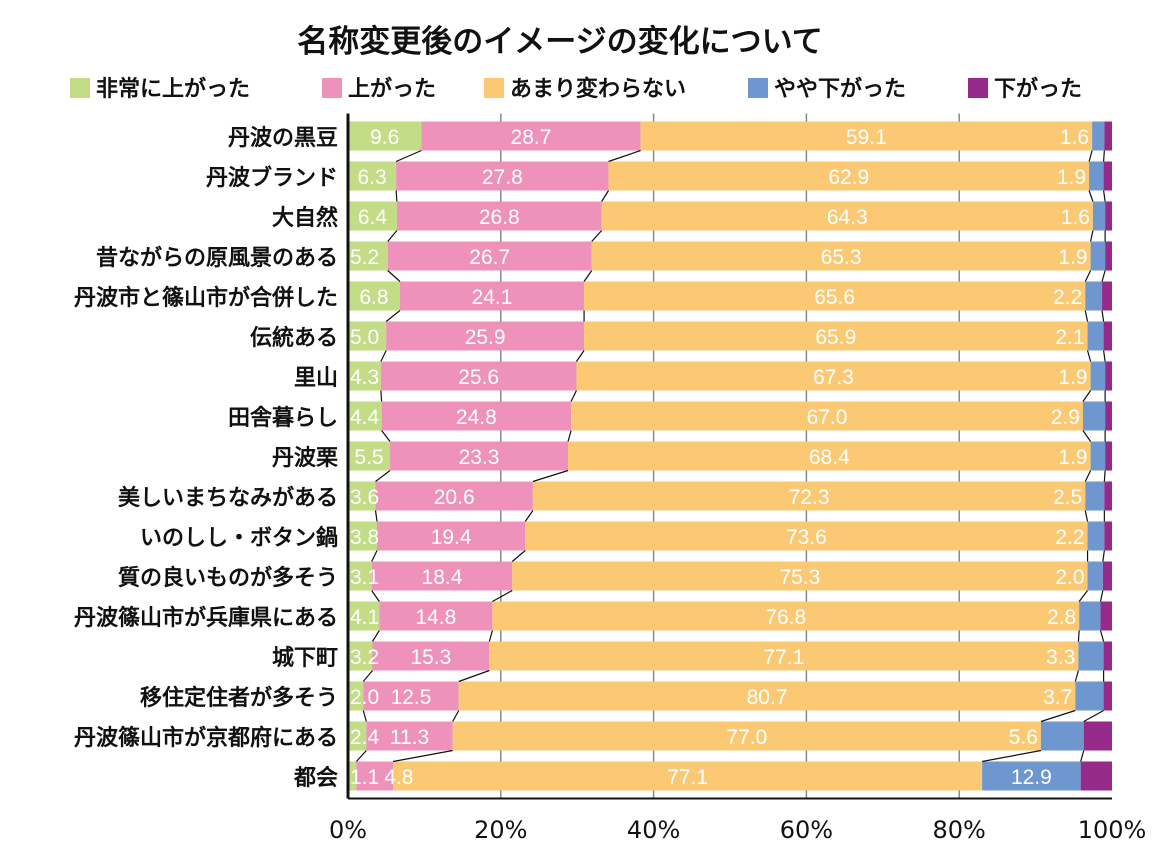  I want to click on data-label: 9.6, so click(384, 137).